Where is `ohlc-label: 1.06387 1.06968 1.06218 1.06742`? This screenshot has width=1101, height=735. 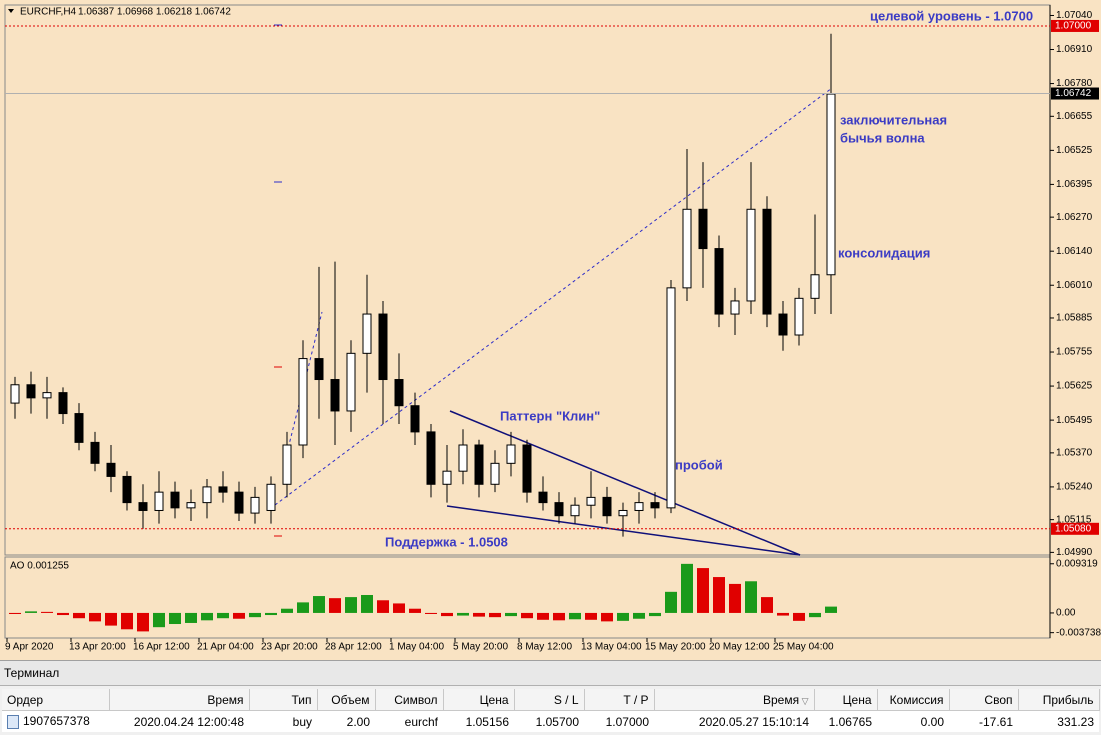
ohlc-label: 1.06387 1.06968 1.06218 1.06742 is located at coordinates (154, 12).